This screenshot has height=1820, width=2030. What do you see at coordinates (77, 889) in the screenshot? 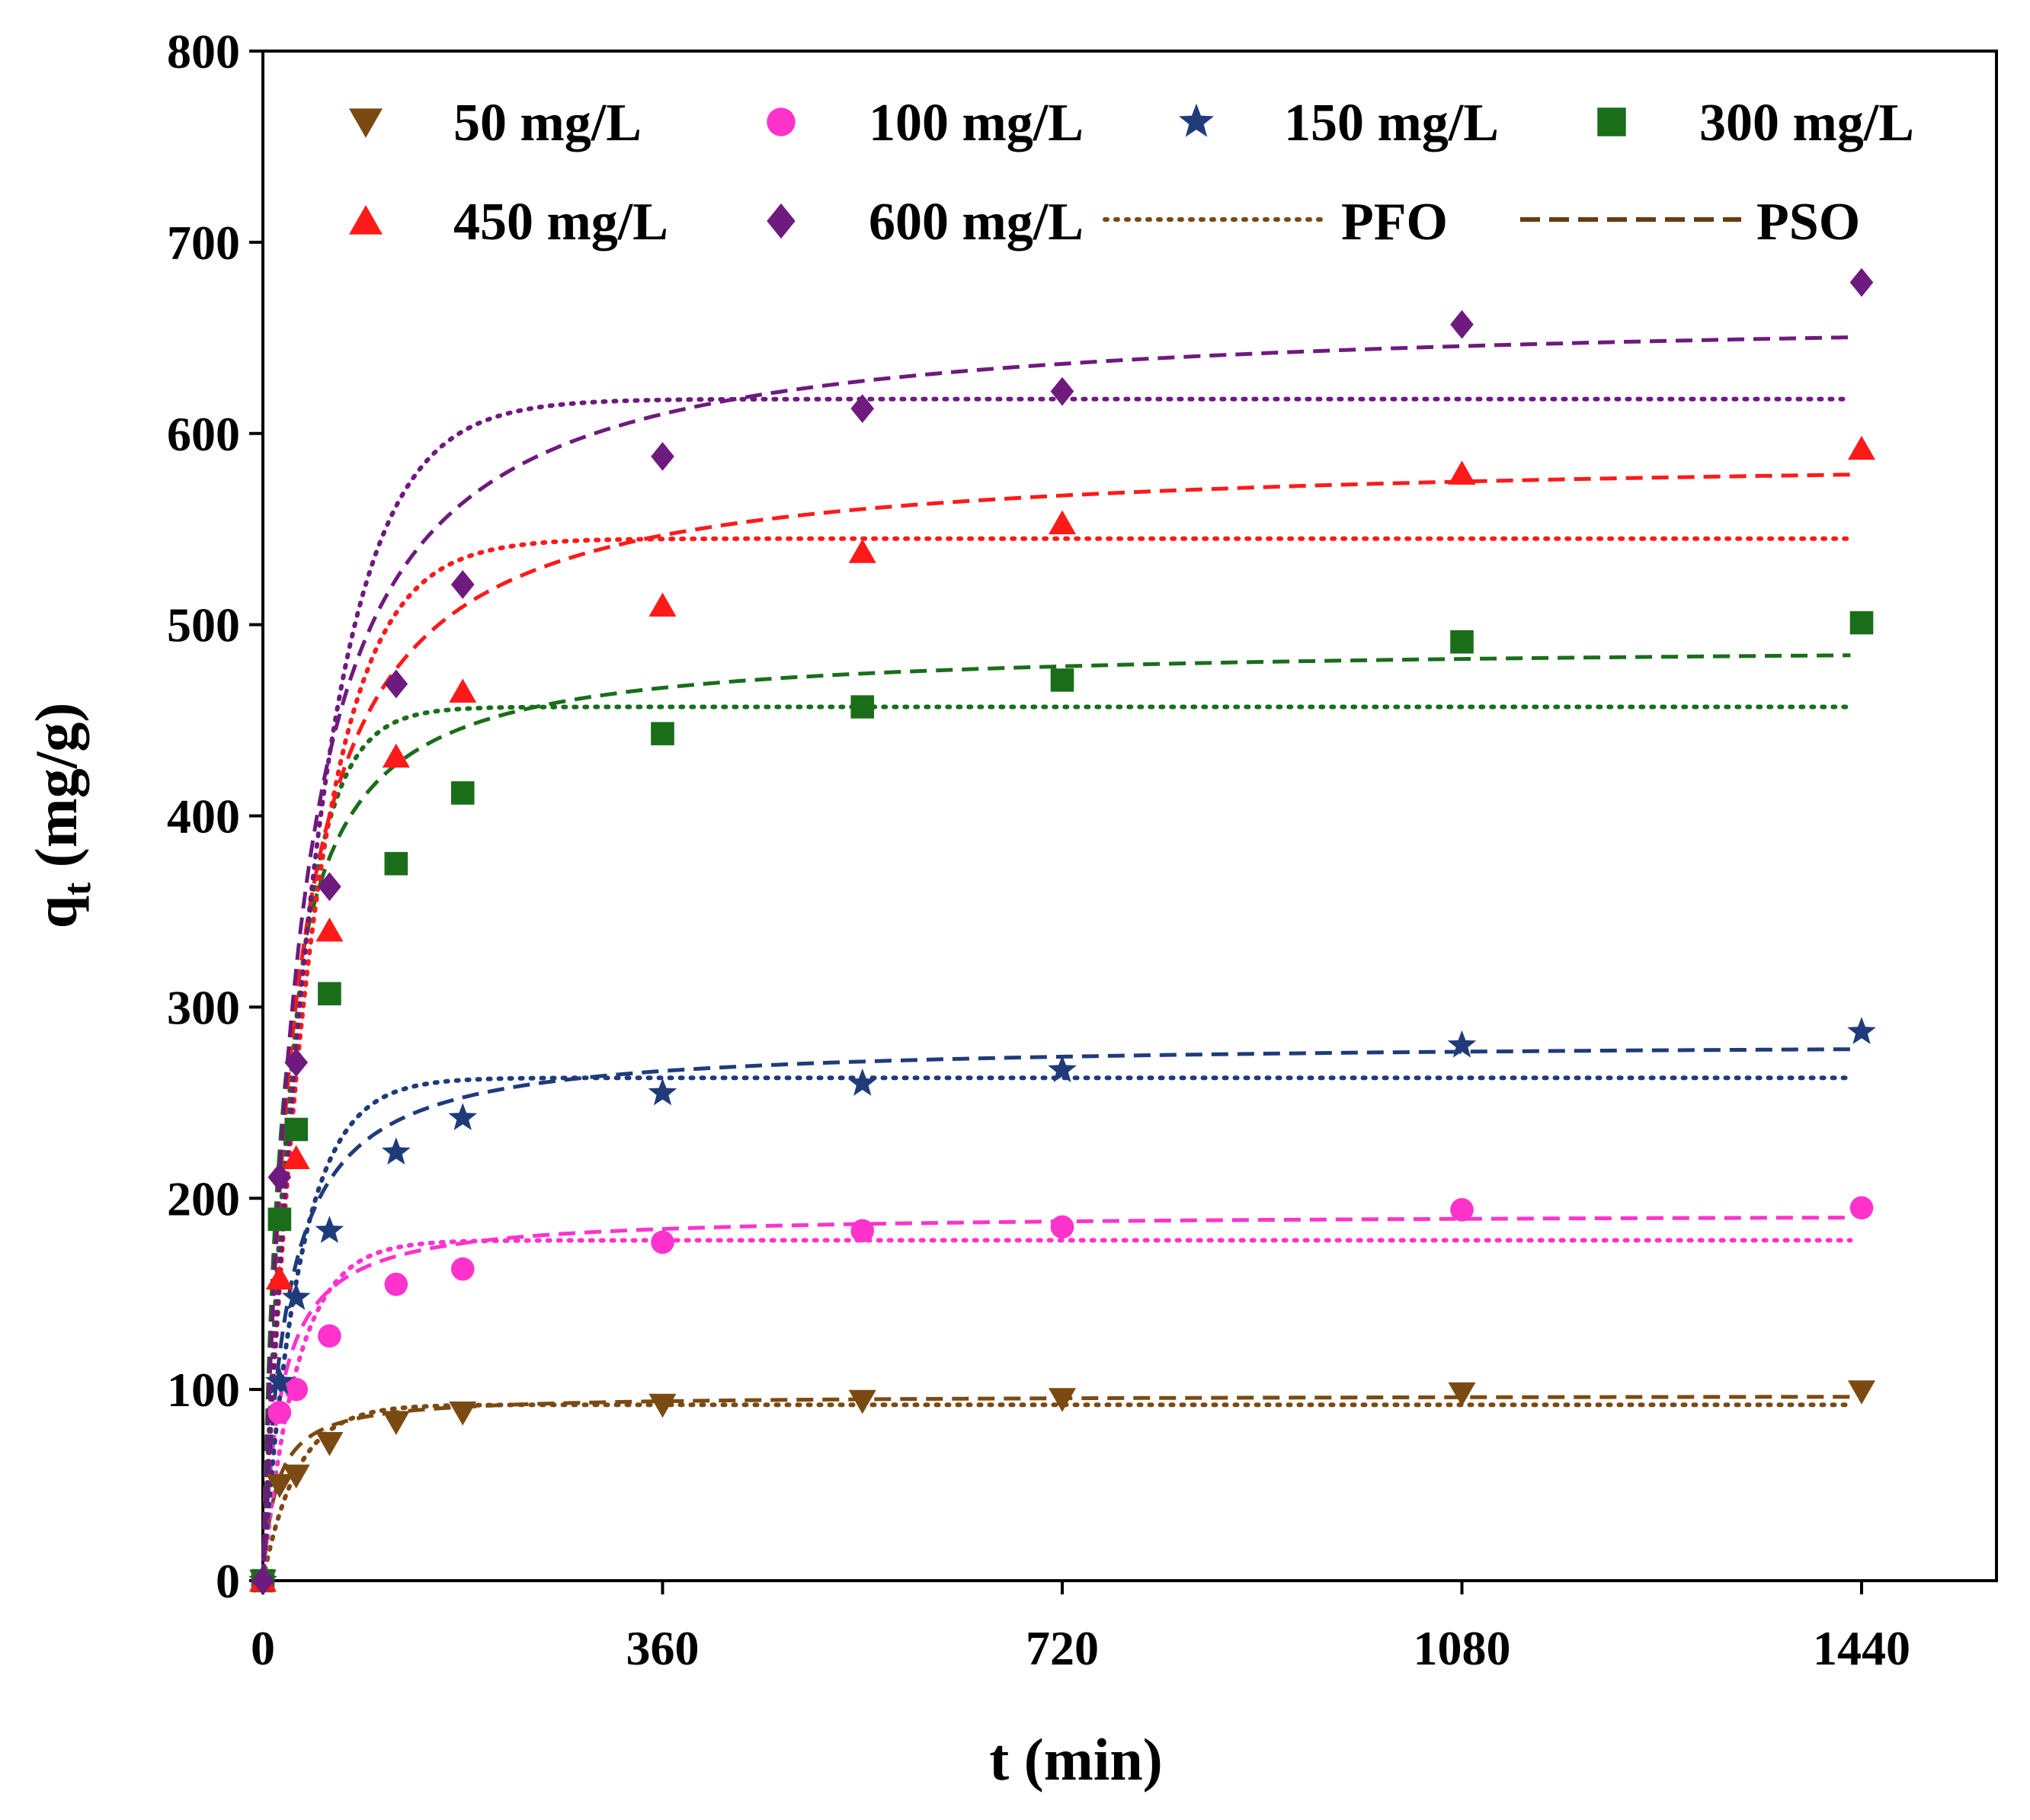
I see `y-axis-title-subscript: t` at bounding box center [77, 889].